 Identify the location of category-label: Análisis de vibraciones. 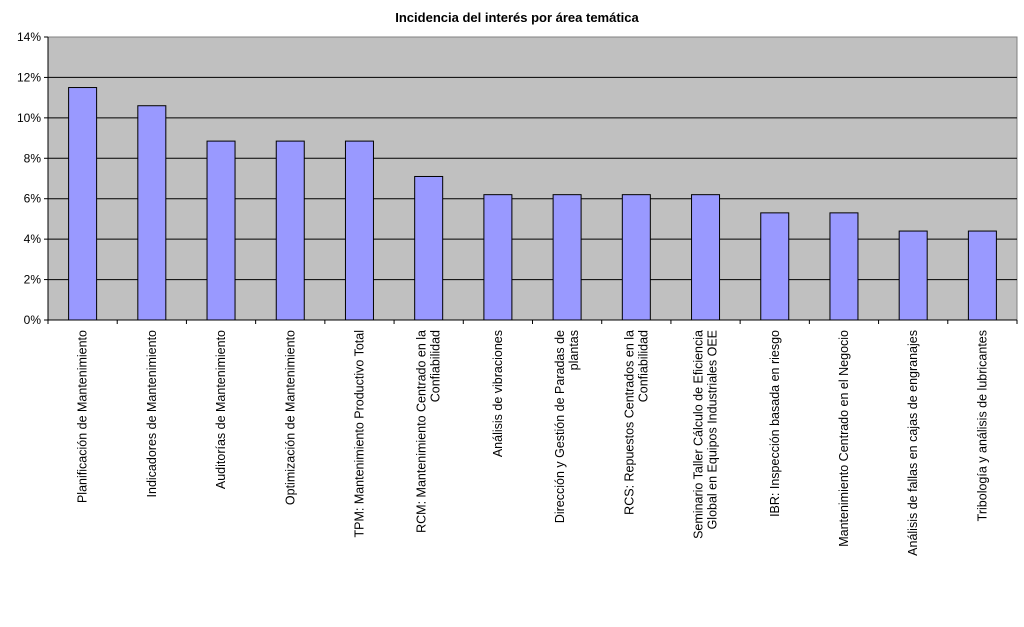
(498, 393).